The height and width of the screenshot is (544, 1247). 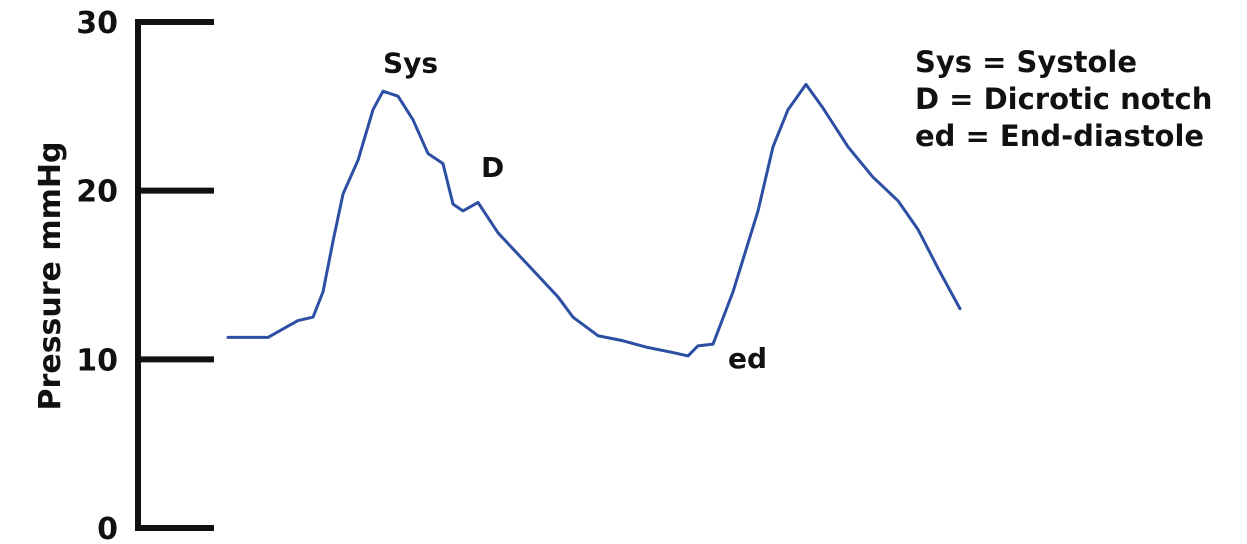 I want to click on y-tick-label-0: 0, so click(x=107, y=528).